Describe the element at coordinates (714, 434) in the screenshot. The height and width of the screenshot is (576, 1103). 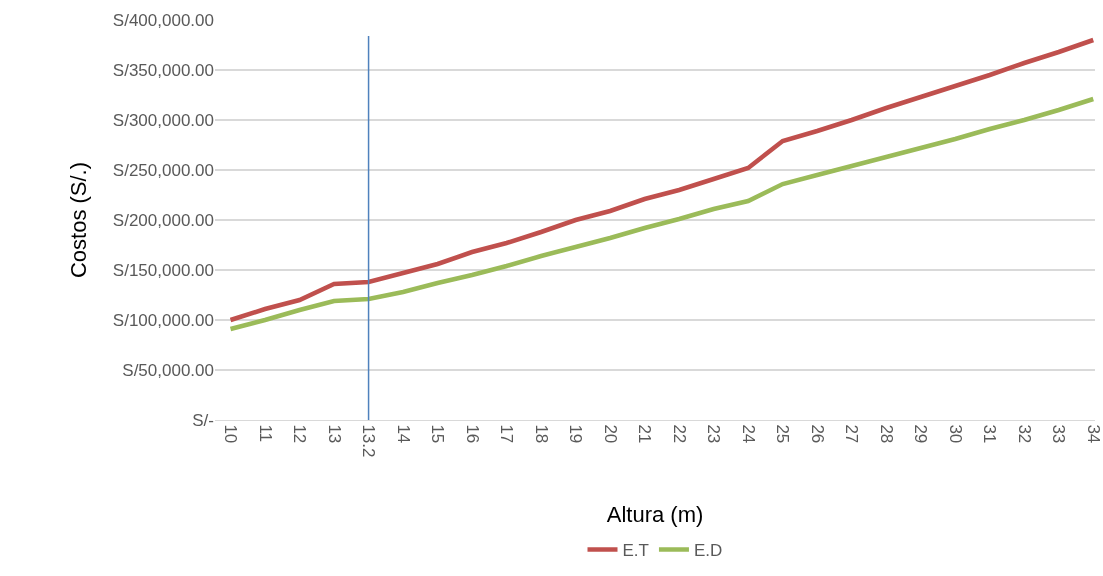
I see `x-tick-label: 23` at that location.